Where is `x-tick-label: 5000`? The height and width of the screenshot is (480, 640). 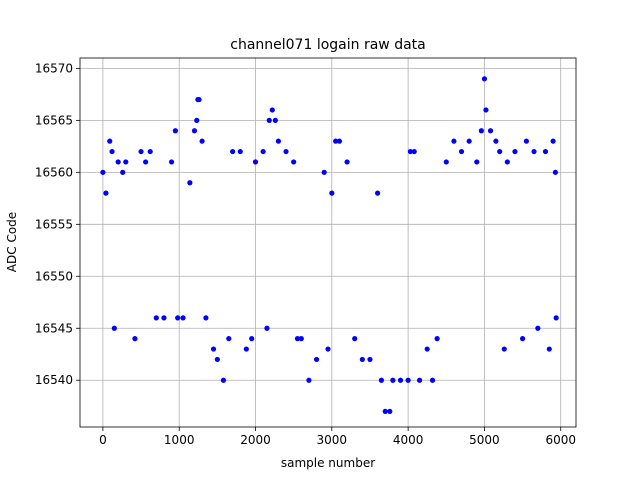 x-tick-label: 5000 is located at coordinates (484, 440).